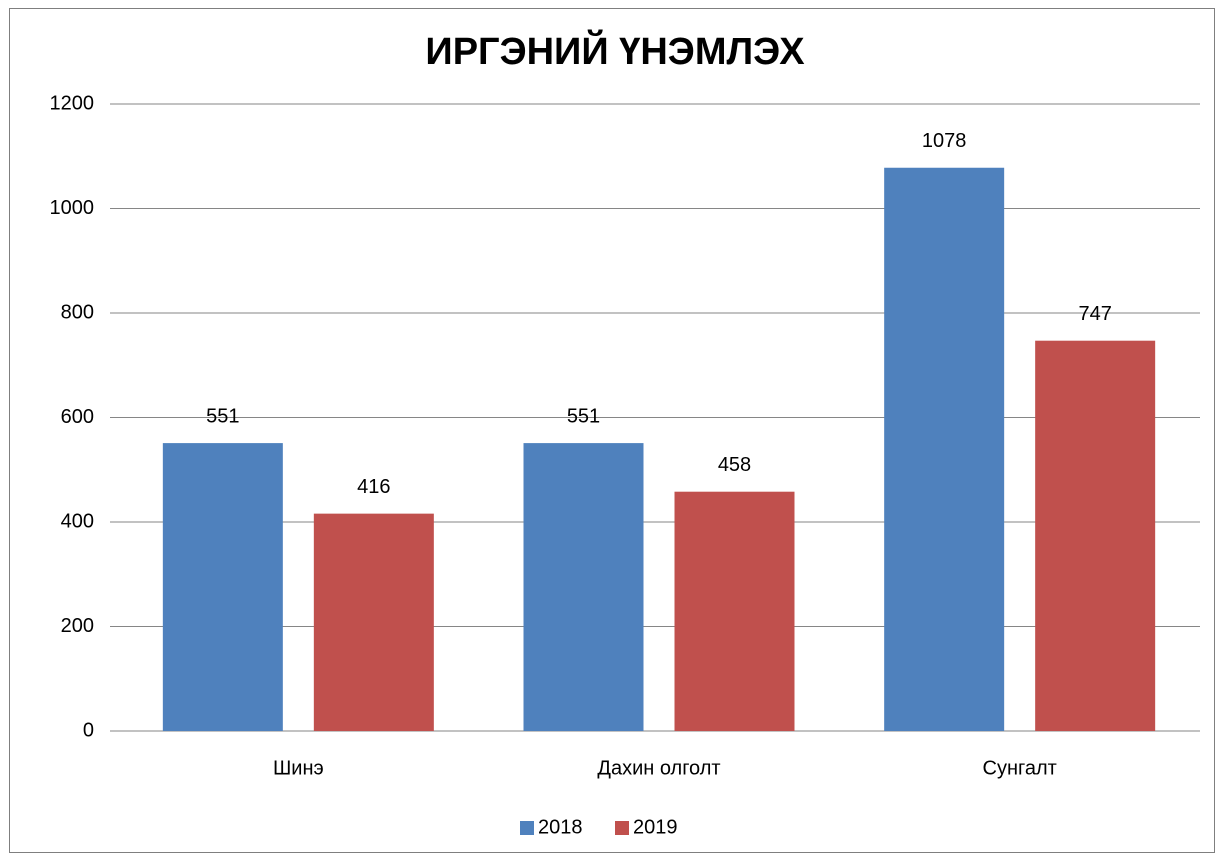 The width and height of the screenshot is (1225, 861). Describe the element at coordinates (560, 827) in the screenshot. I see `legend-label: 2018` at that location.